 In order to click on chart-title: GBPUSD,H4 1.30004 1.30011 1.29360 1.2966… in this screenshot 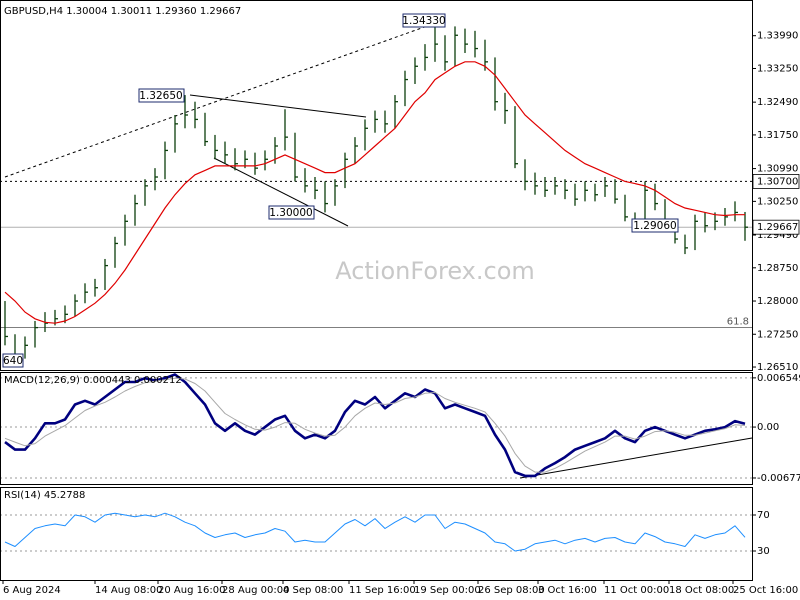, I will do `click(122, 11)`.